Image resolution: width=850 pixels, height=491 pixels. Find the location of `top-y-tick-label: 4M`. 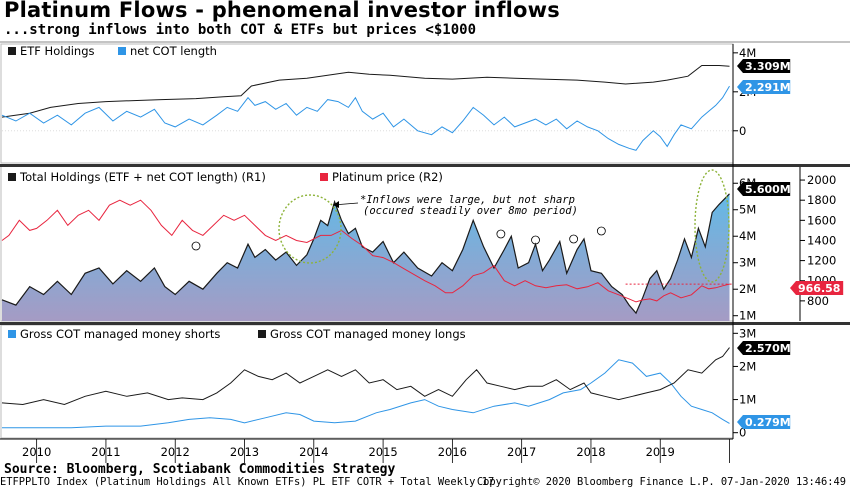

top-y-tick-label: 4M is located at coordinates (747, 53).